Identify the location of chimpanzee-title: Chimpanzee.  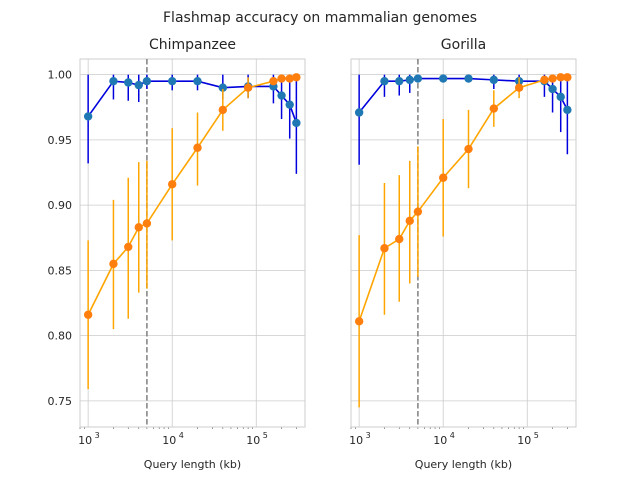
(192, 45).